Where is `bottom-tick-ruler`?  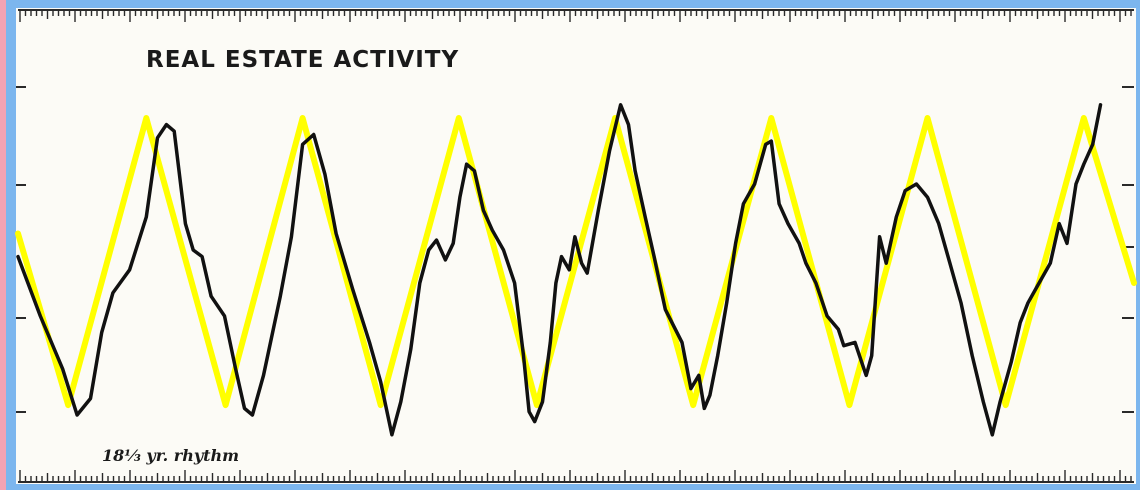 bottom-tick-ruler is located at coordinates (576, 476).